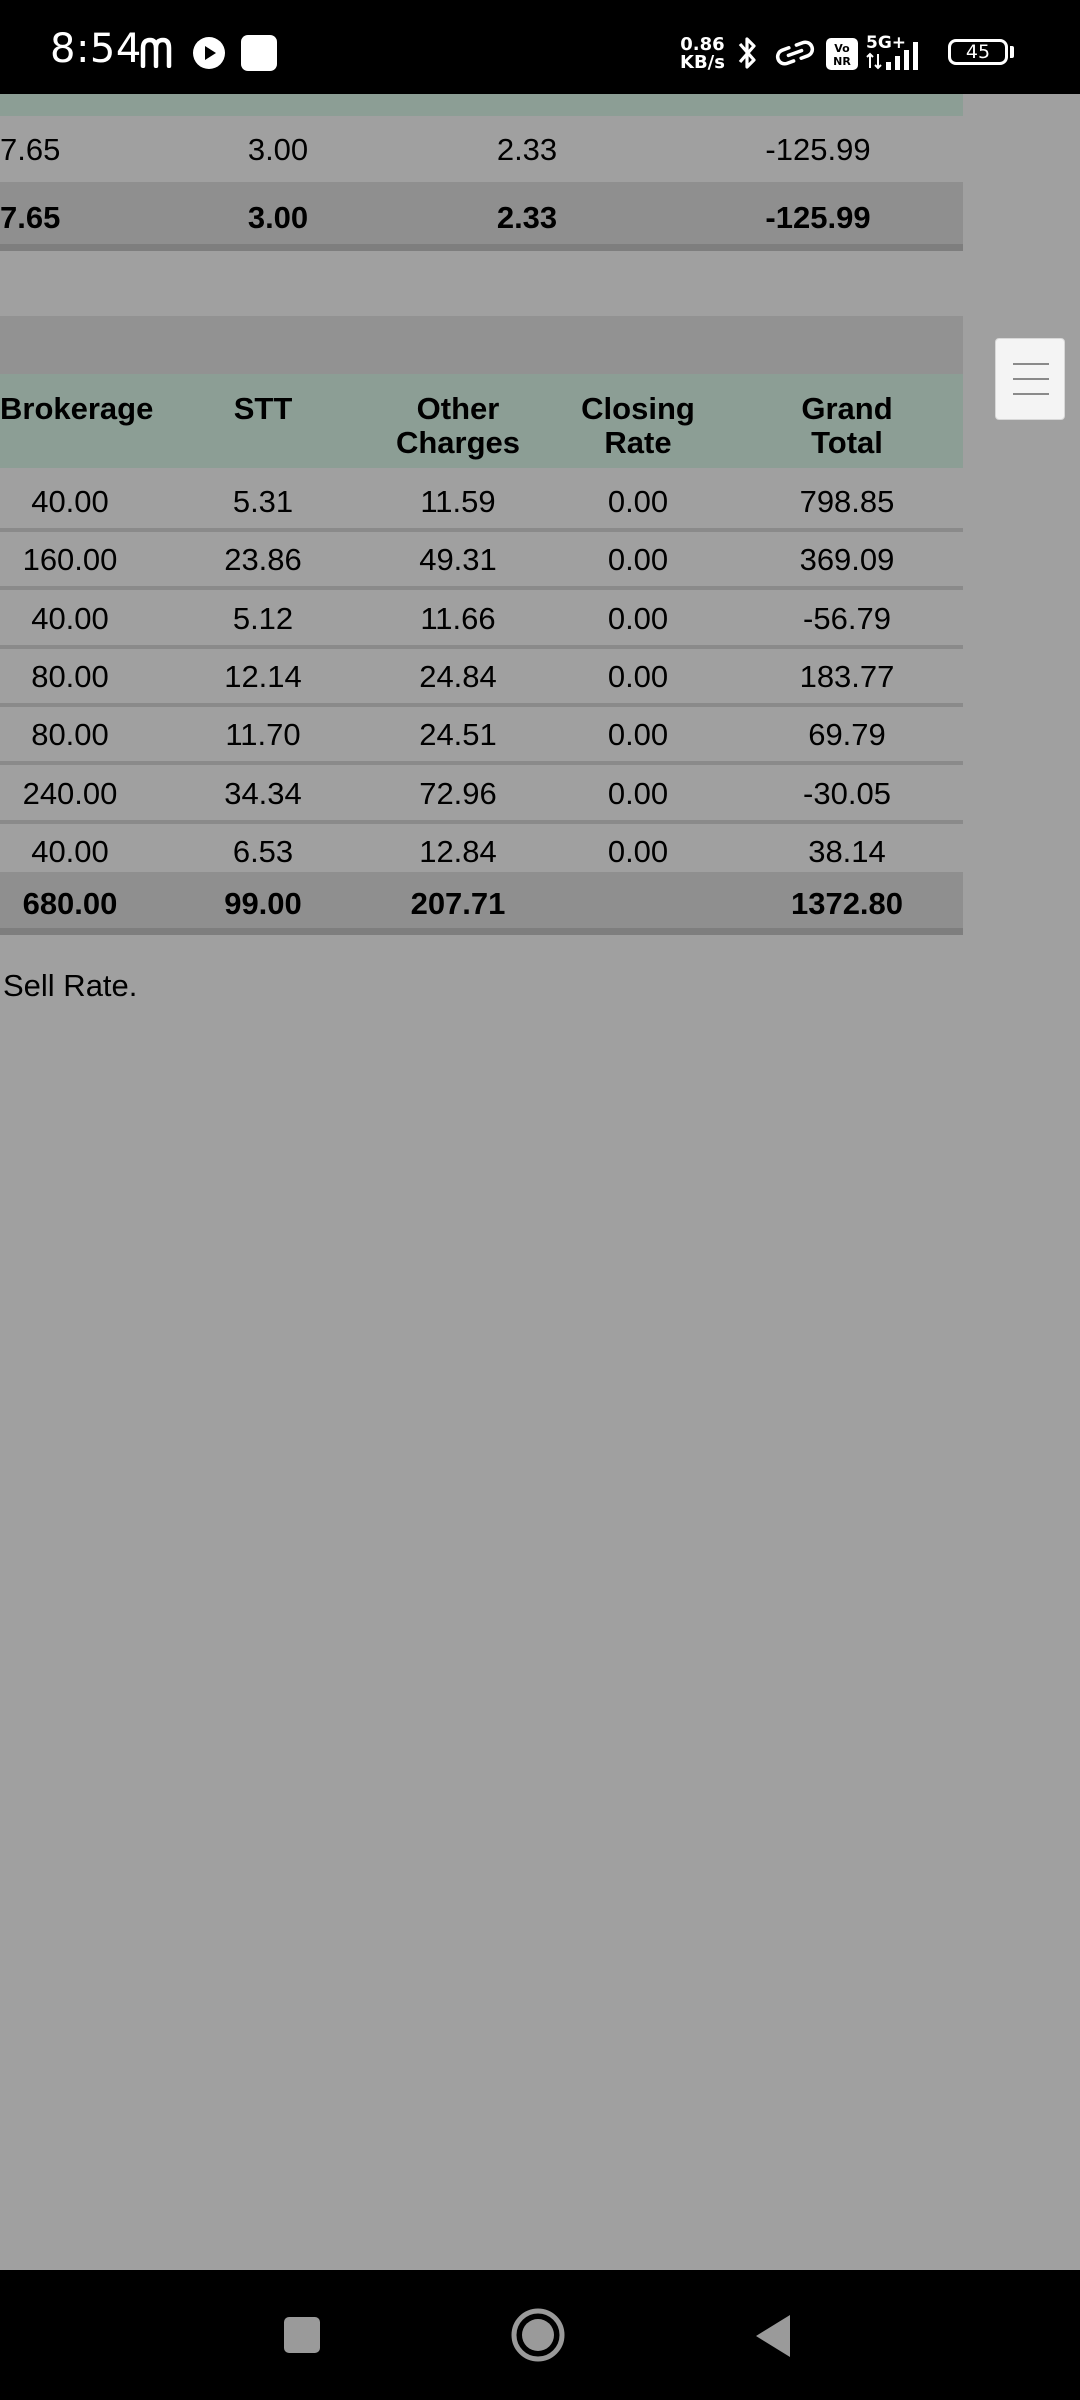 Image resolution: width=1080 pixels, height=2400 pixels. What do you see at coordinates (847, 851) in the screenshot?
I see `cell-grand: 38.14` at bounding box center [847, 851].